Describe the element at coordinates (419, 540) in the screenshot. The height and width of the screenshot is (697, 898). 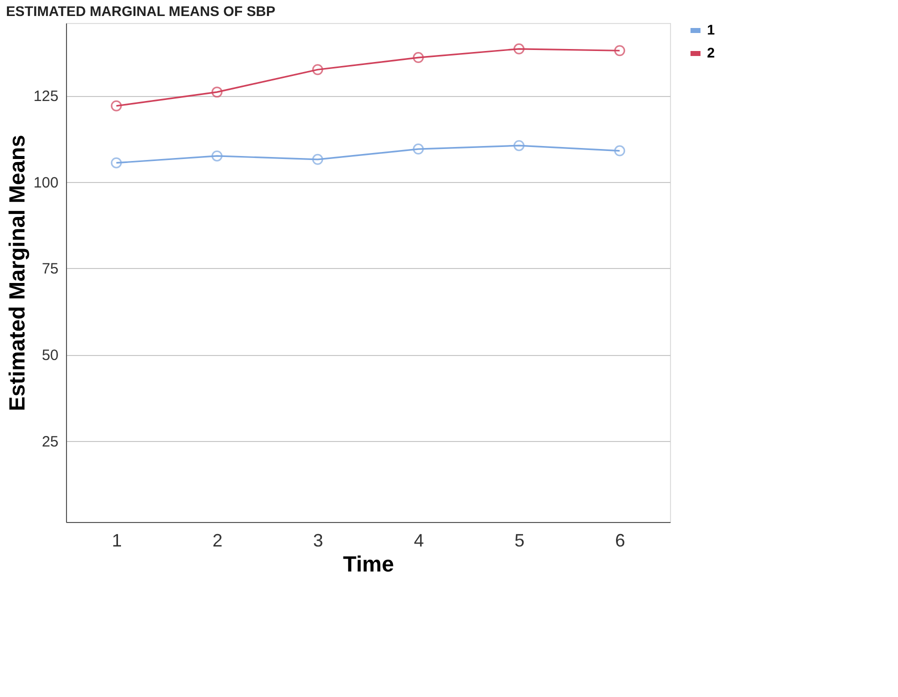
I see `x-tick-label: 4` at that location.